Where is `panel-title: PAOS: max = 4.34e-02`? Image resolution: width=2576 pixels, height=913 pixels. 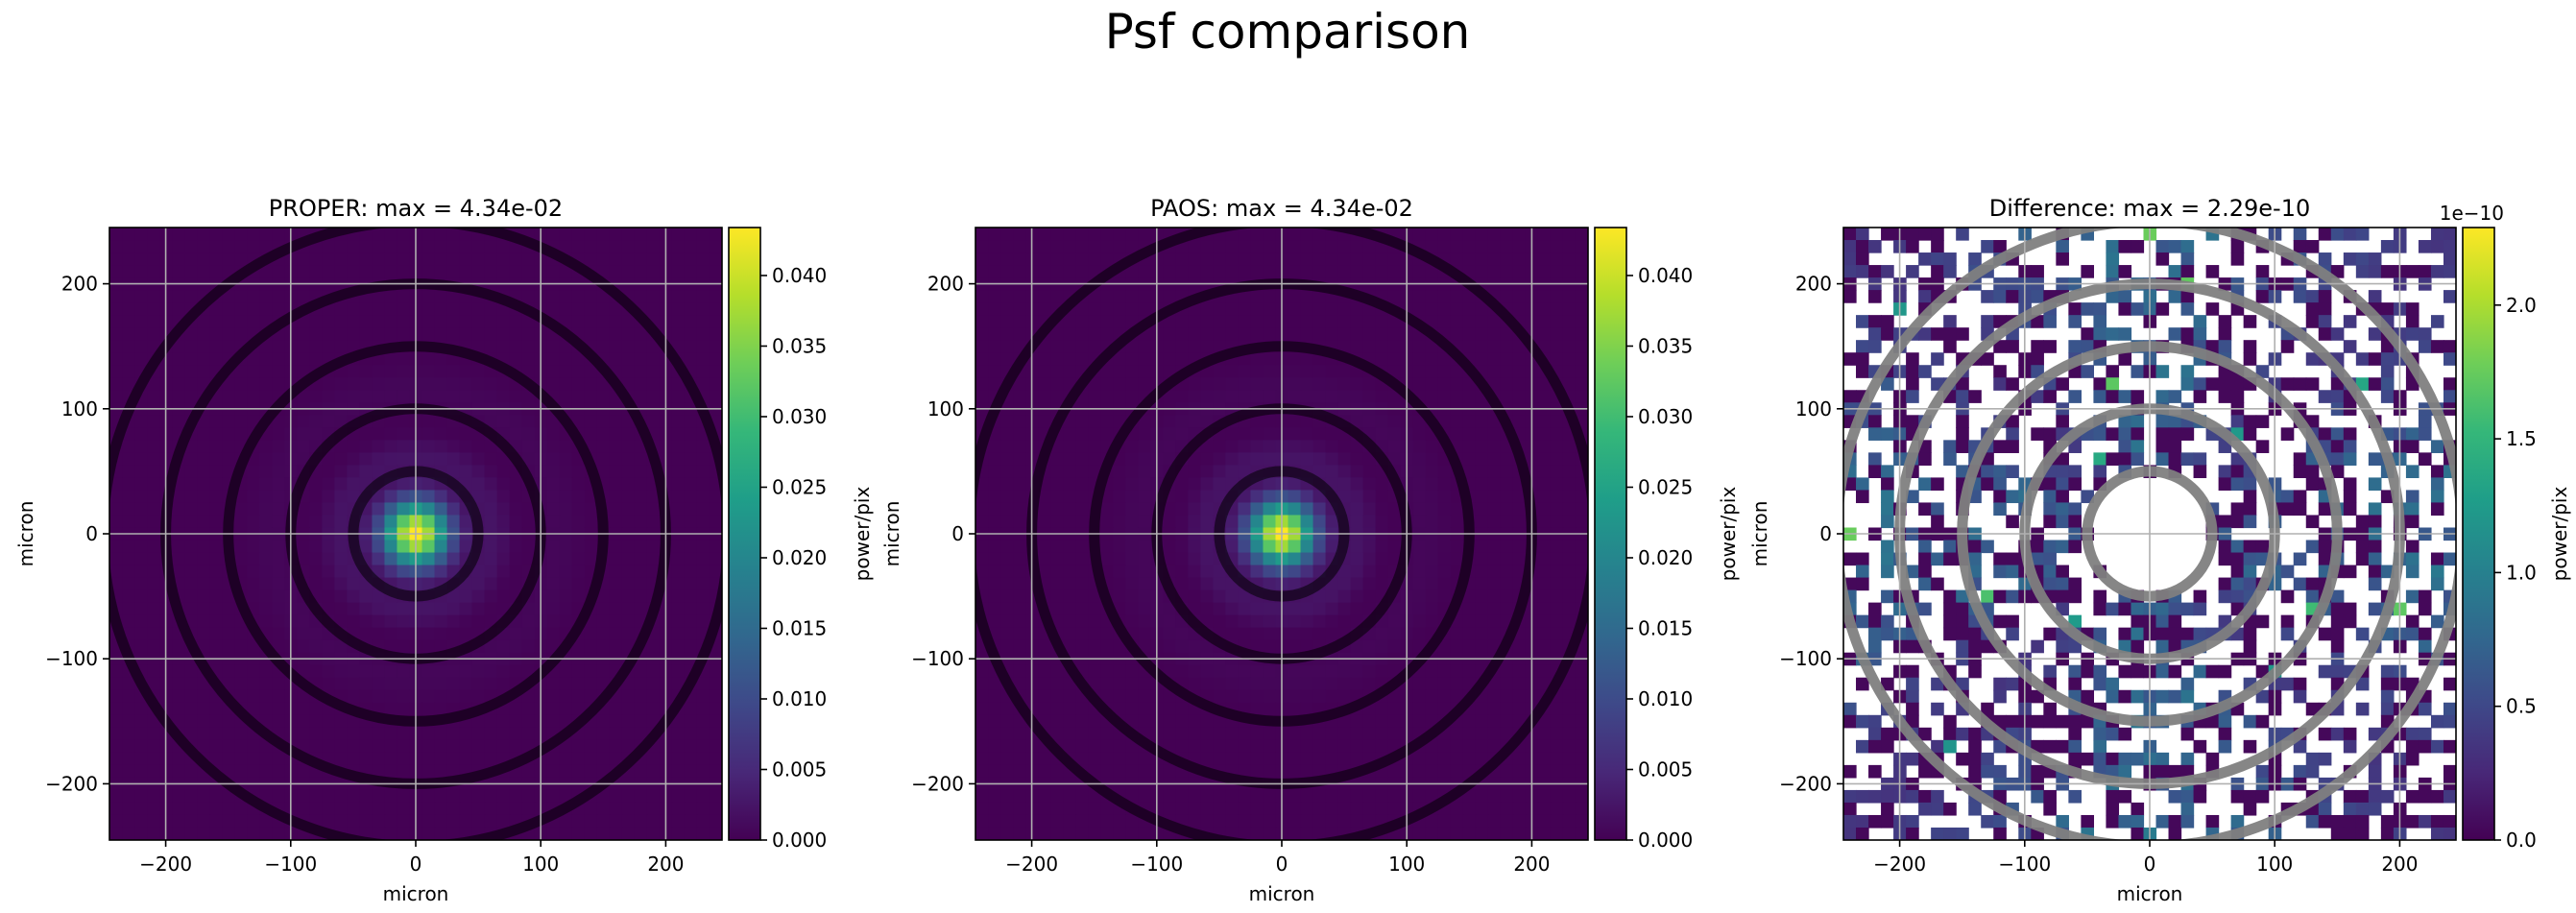
panel-title: PAOS: max = 4.34e-02 is located at coordinates (1281, 208).